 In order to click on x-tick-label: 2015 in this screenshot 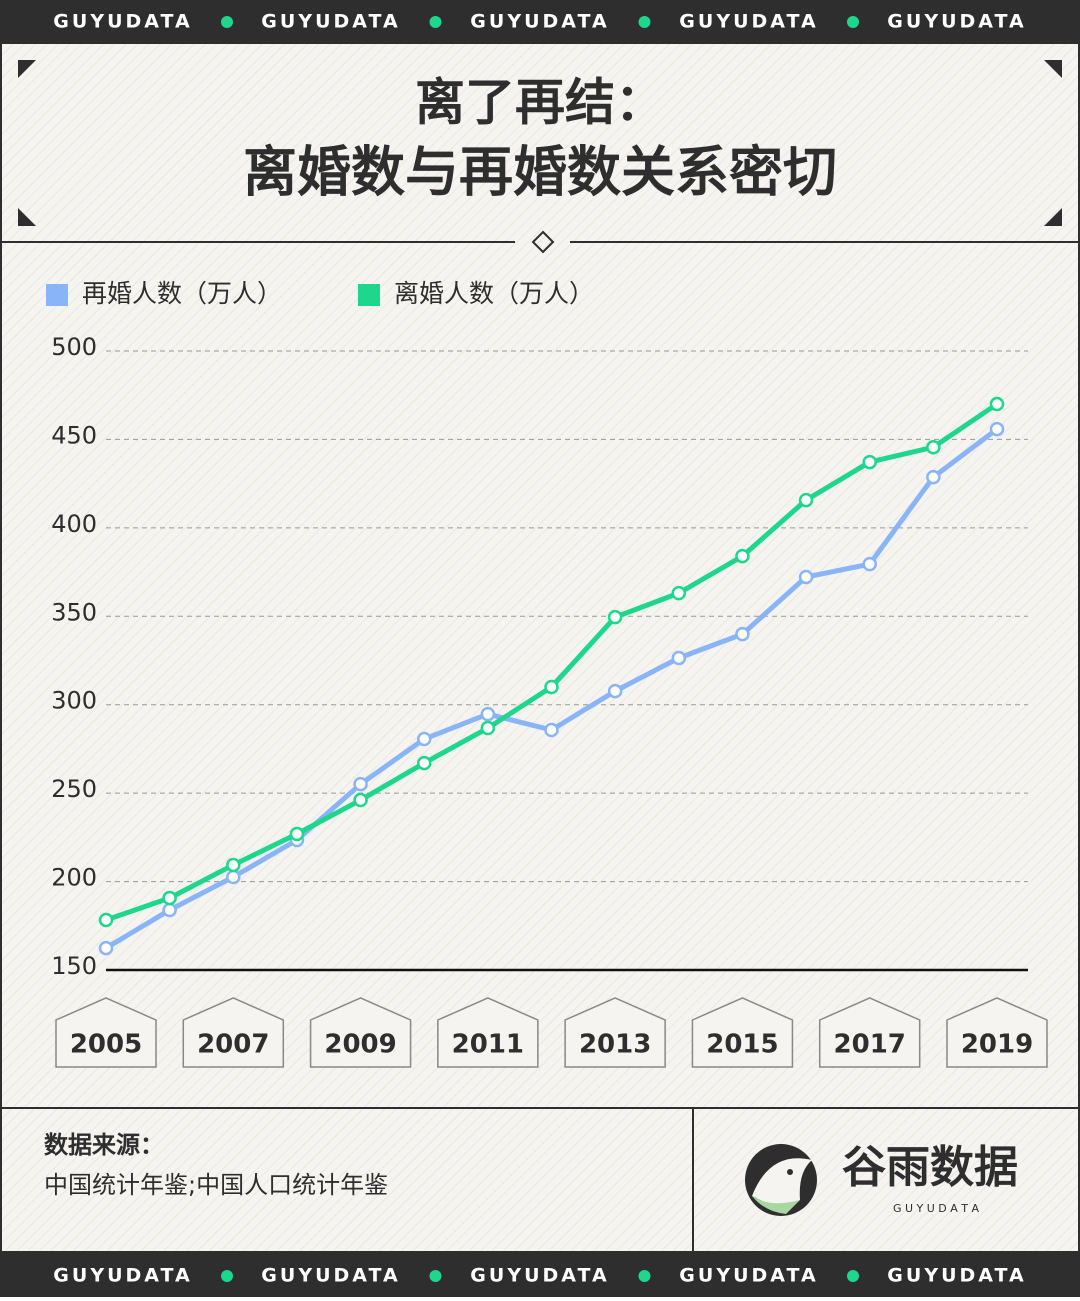, I will do `click(742, 1045)`.